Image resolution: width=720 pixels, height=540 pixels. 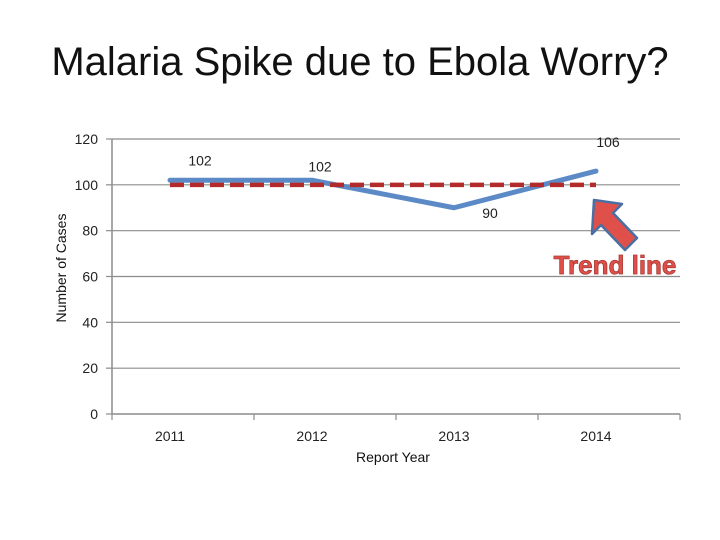 I want to click on x-tick-label-2011: 2011, so click(x=170, y=436).